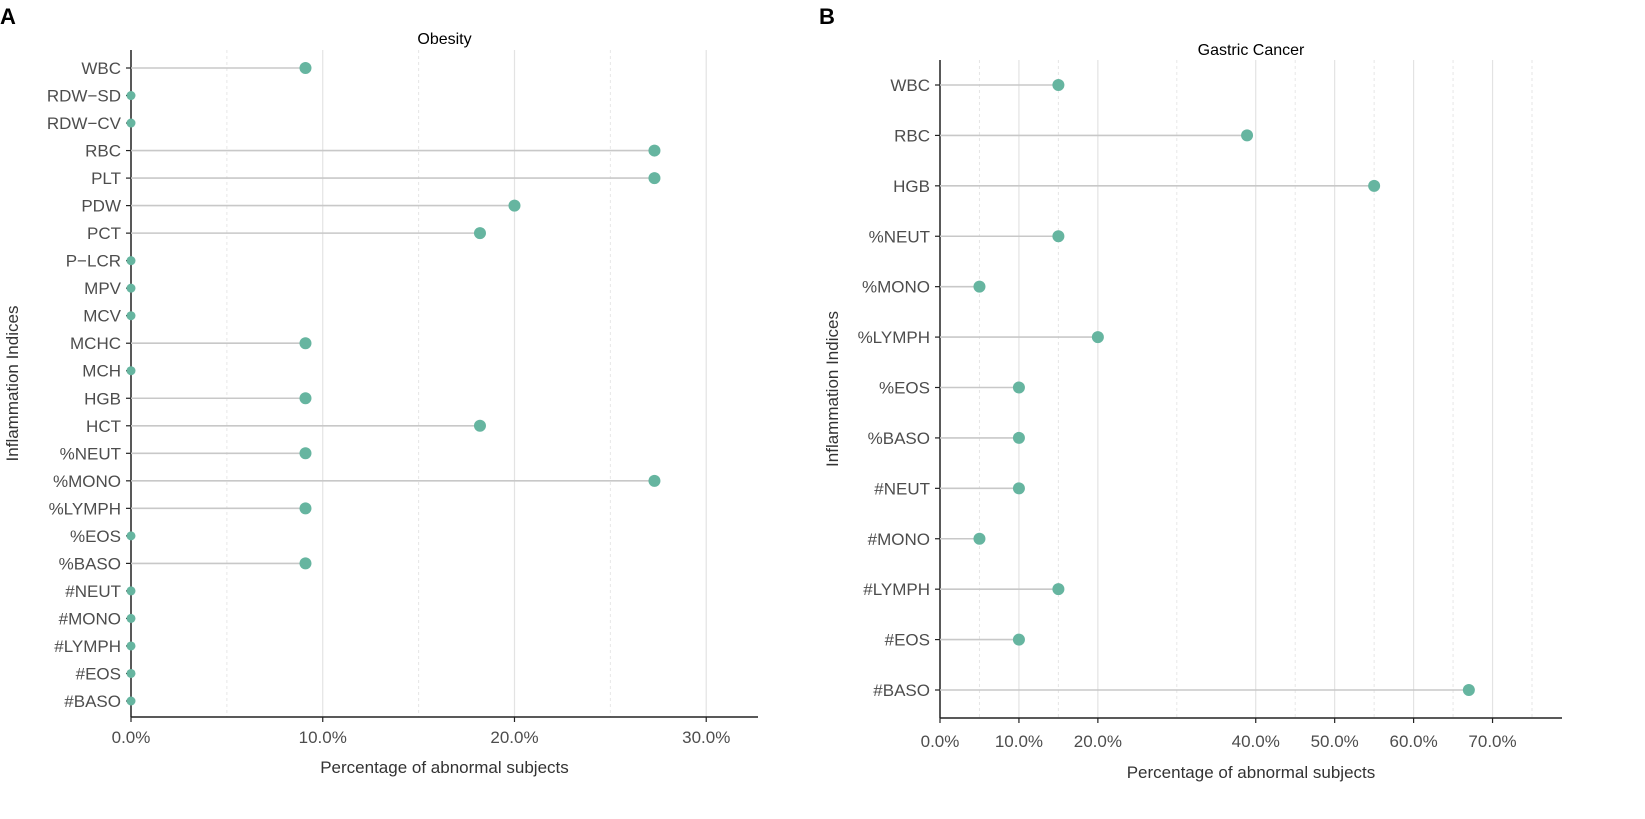  Describe the element at coordinates (92, 701) in the screenshot. I see `panel-a-category-label: #BASO` at that location.